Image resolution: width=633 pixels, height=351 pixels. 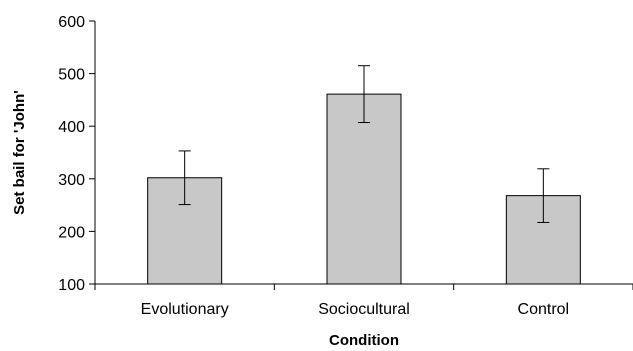 I want to click on y-tick-label: 600, so click(x=71, y=22).